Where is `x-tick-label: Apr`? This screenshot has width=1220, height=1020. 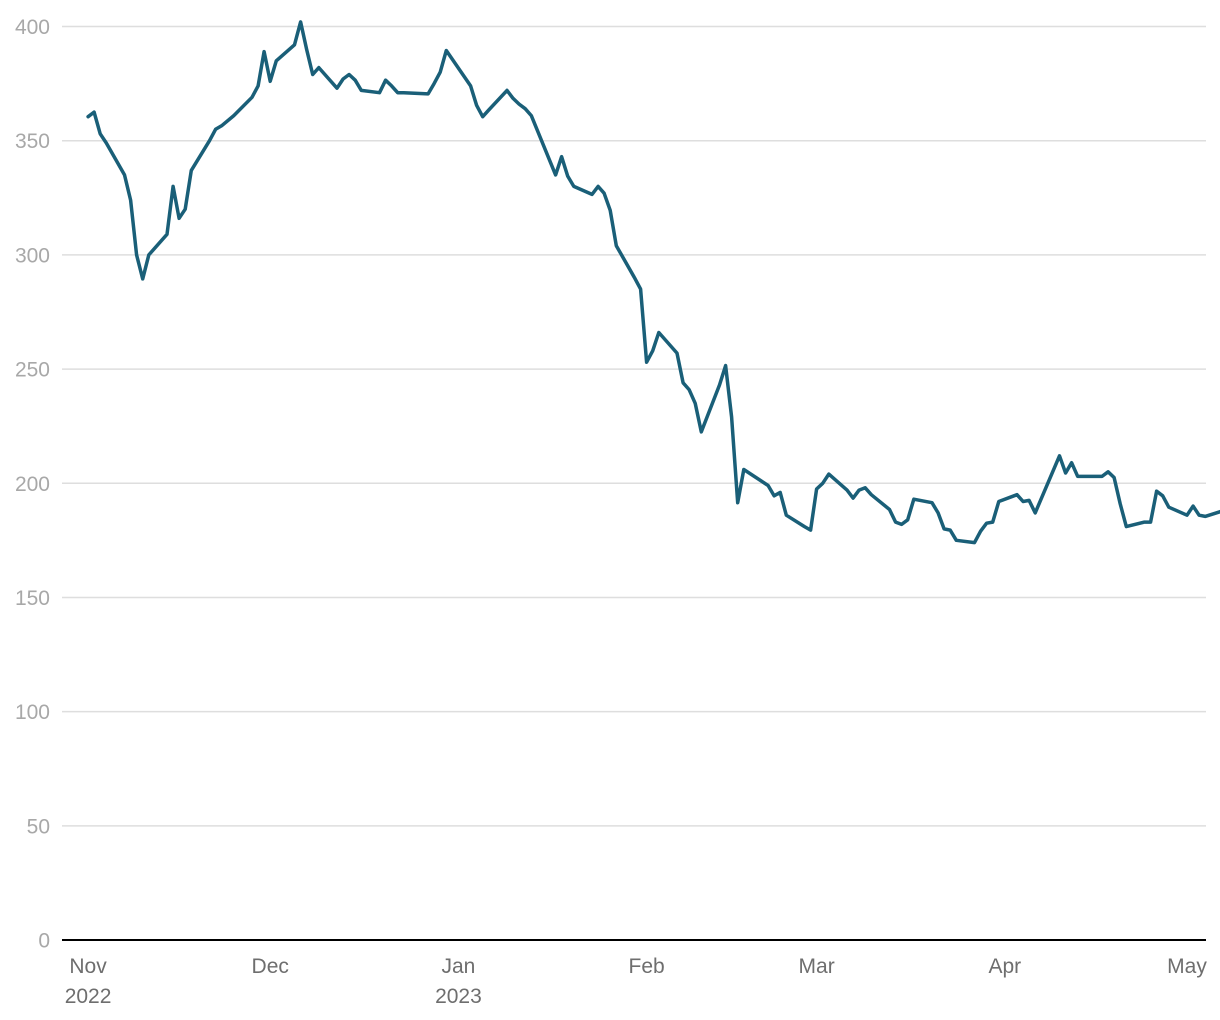
x-tick-label: Apr is located at coordinates (1005, 966).